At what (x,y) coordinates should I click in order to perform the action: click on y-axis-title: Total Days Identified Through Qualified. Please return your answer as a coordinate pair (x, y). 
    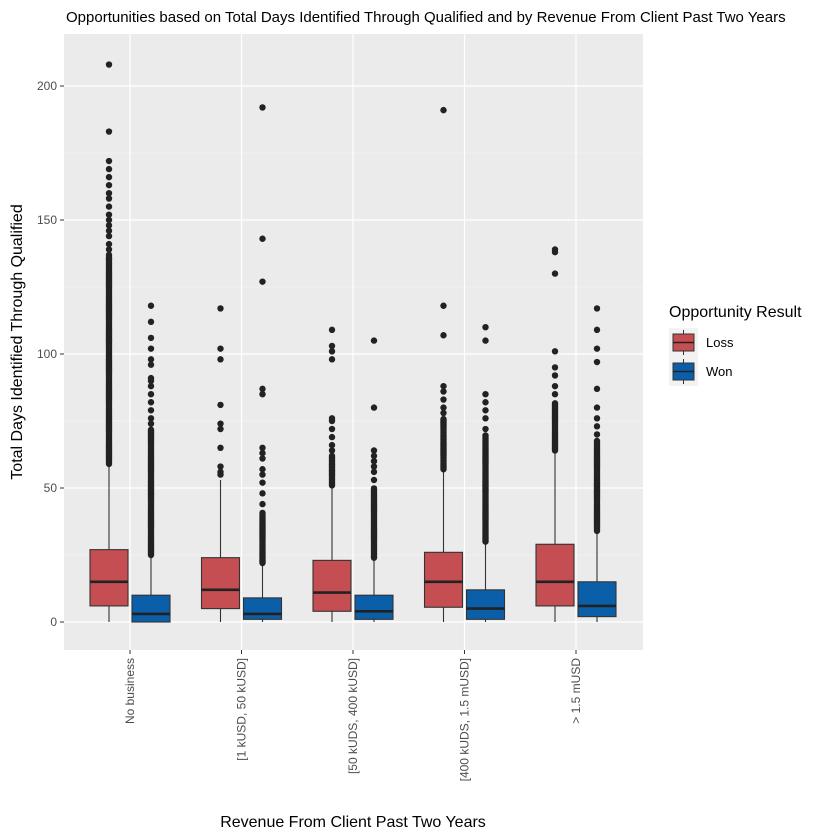
    Looking at the image, I should click on (17, 341).